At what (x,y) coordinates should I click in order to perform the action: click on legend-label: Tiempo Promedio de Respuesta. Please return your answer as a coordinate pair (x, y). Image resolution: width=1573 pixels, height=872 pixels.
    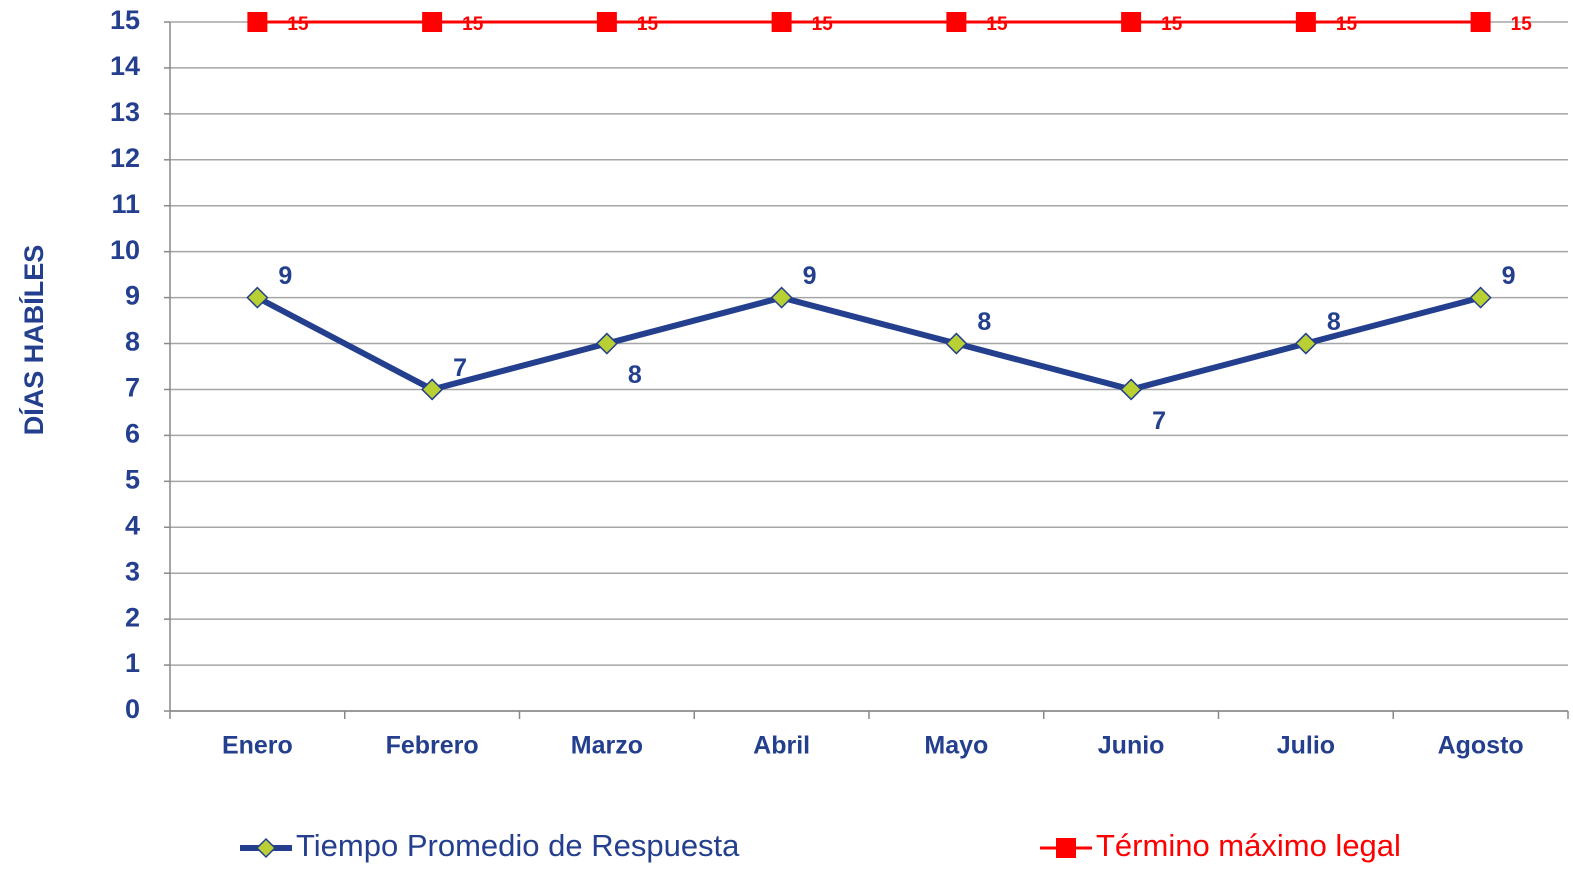
    Looking at the image, I should click on (518, 845).